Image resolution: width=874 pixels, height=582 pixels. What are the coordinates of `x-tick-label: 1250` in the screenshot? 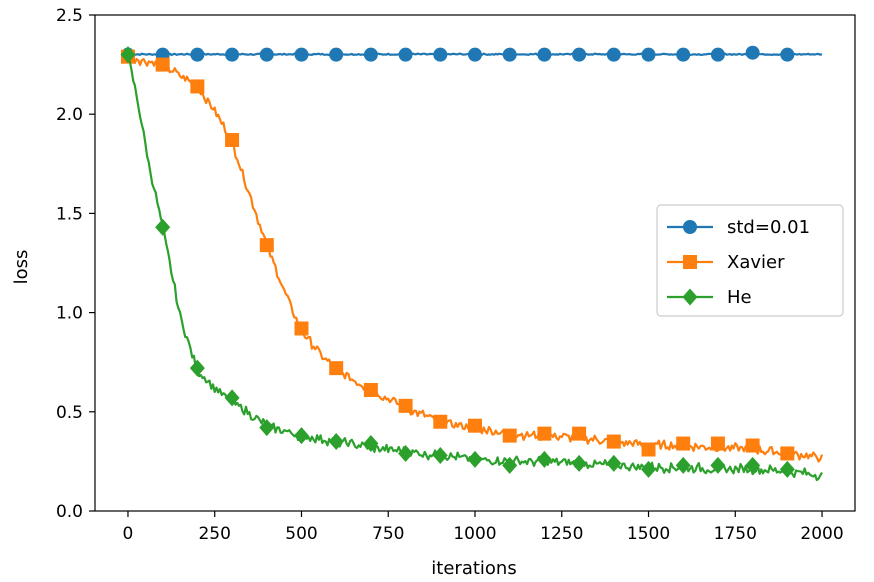 It's located at (561, 534).